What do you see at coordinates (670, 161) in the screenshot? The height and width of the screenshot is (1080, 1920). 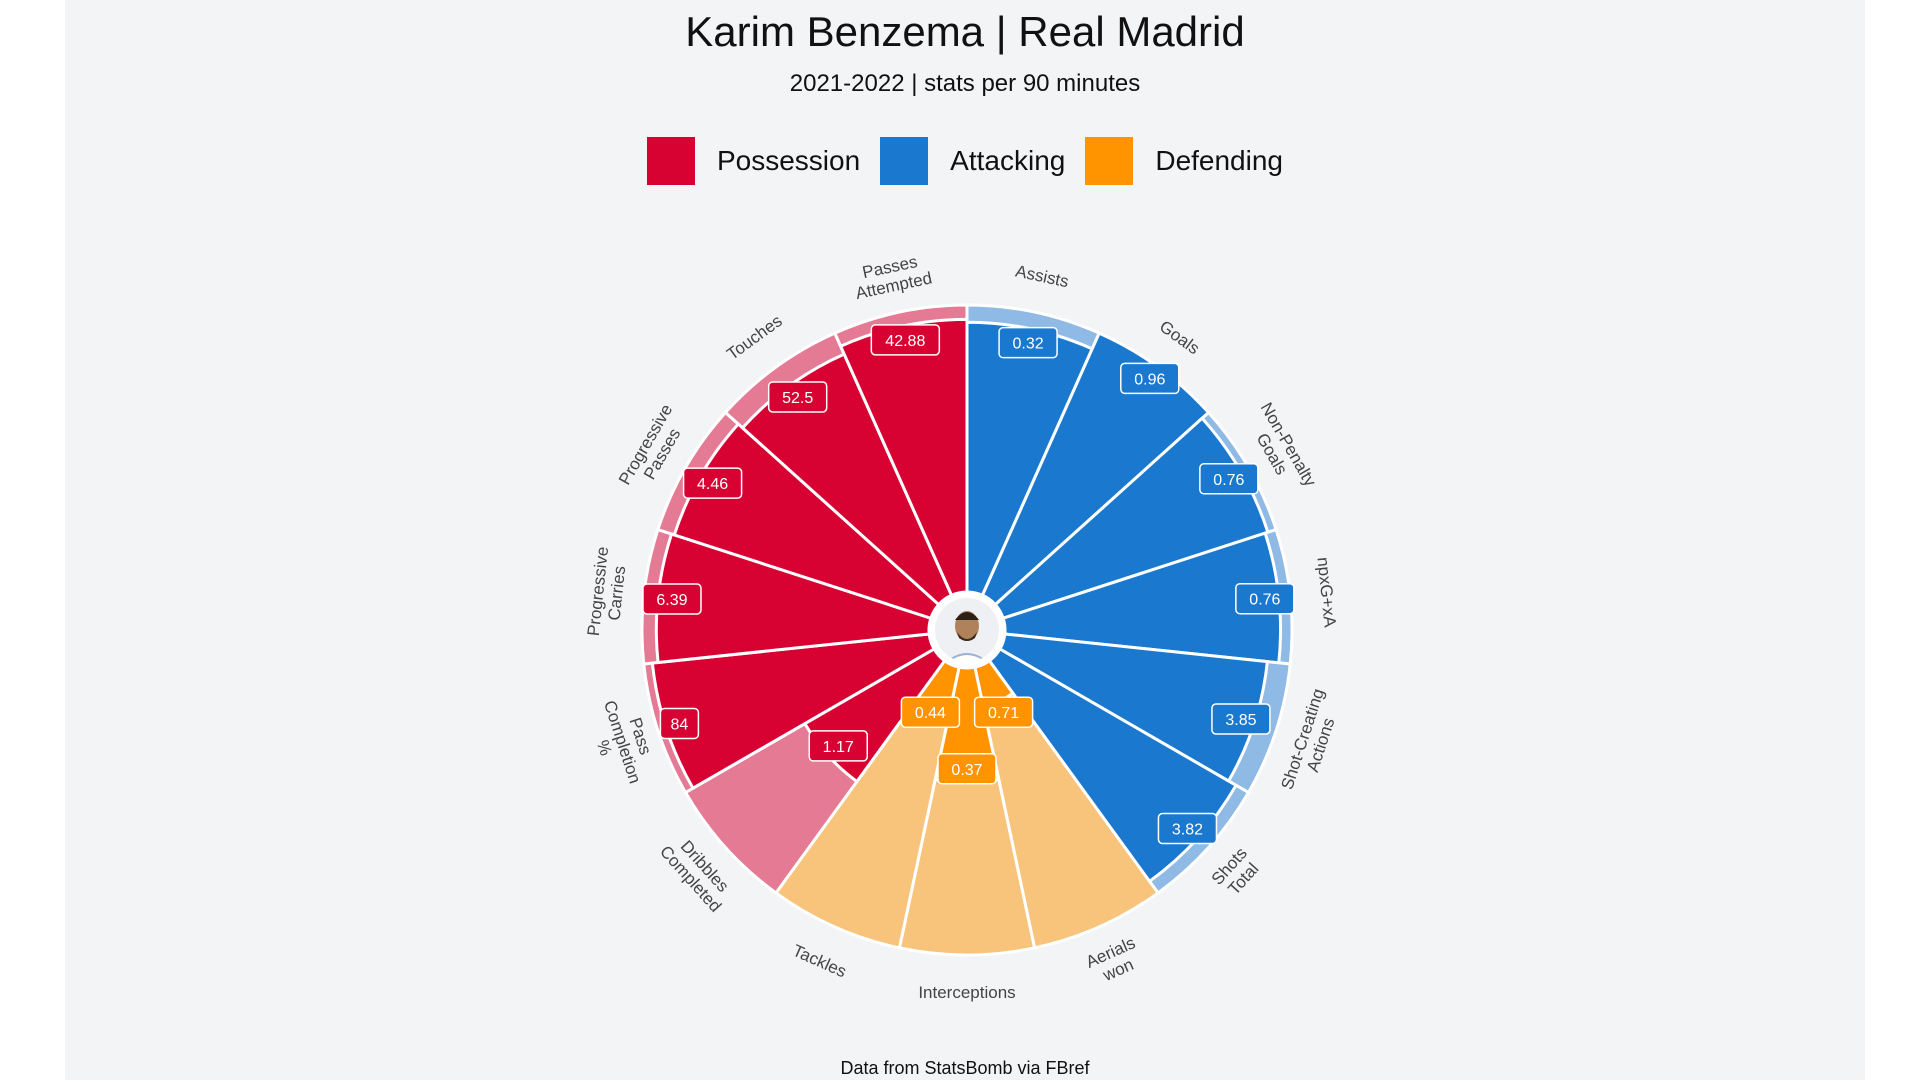 I see `legend-swatch-possession` at bounding box center [670, 161].